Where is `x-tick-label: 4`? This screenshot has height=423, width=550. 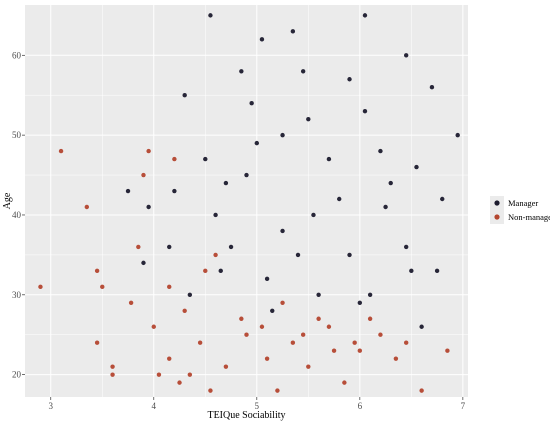 x-tick-label: 4 is located at coordinates (154, 406).